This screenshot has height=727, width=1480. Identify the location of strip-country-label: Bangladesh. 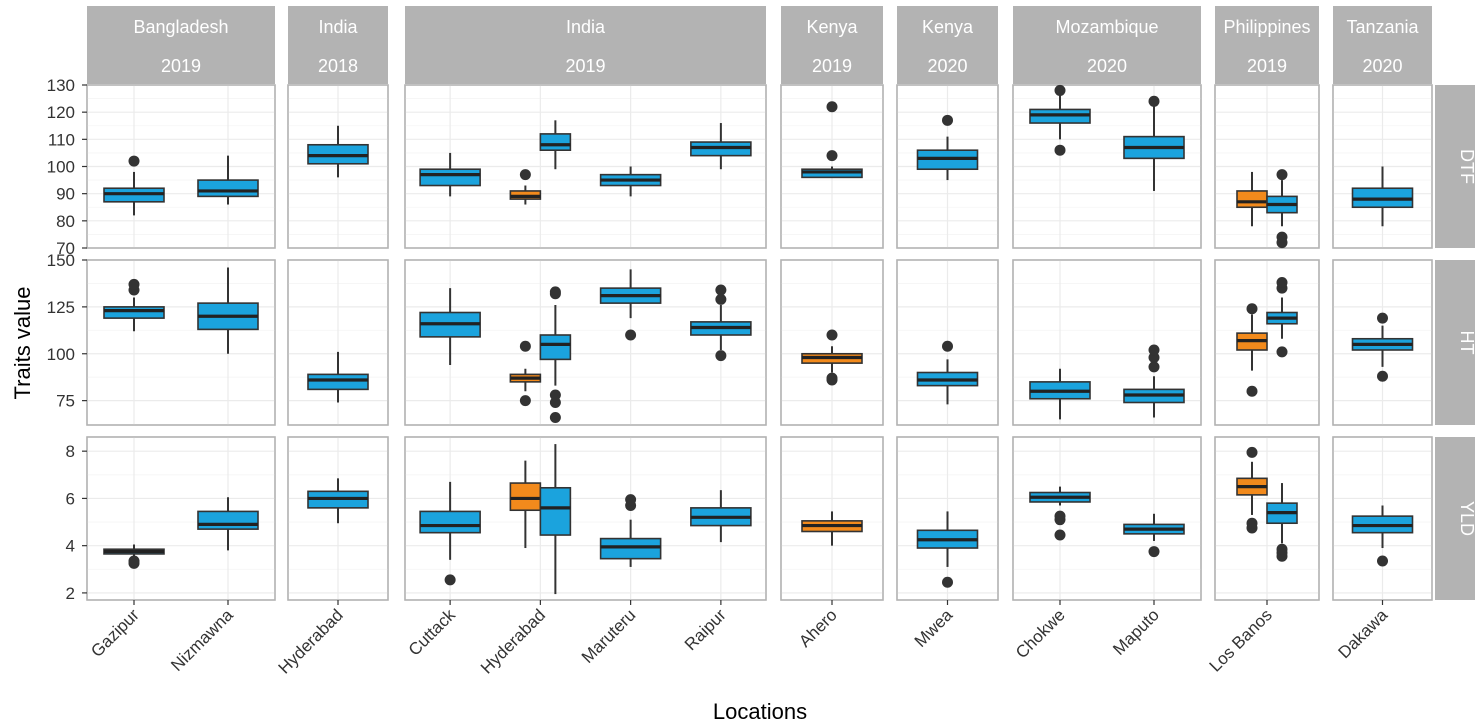
(180, 27).